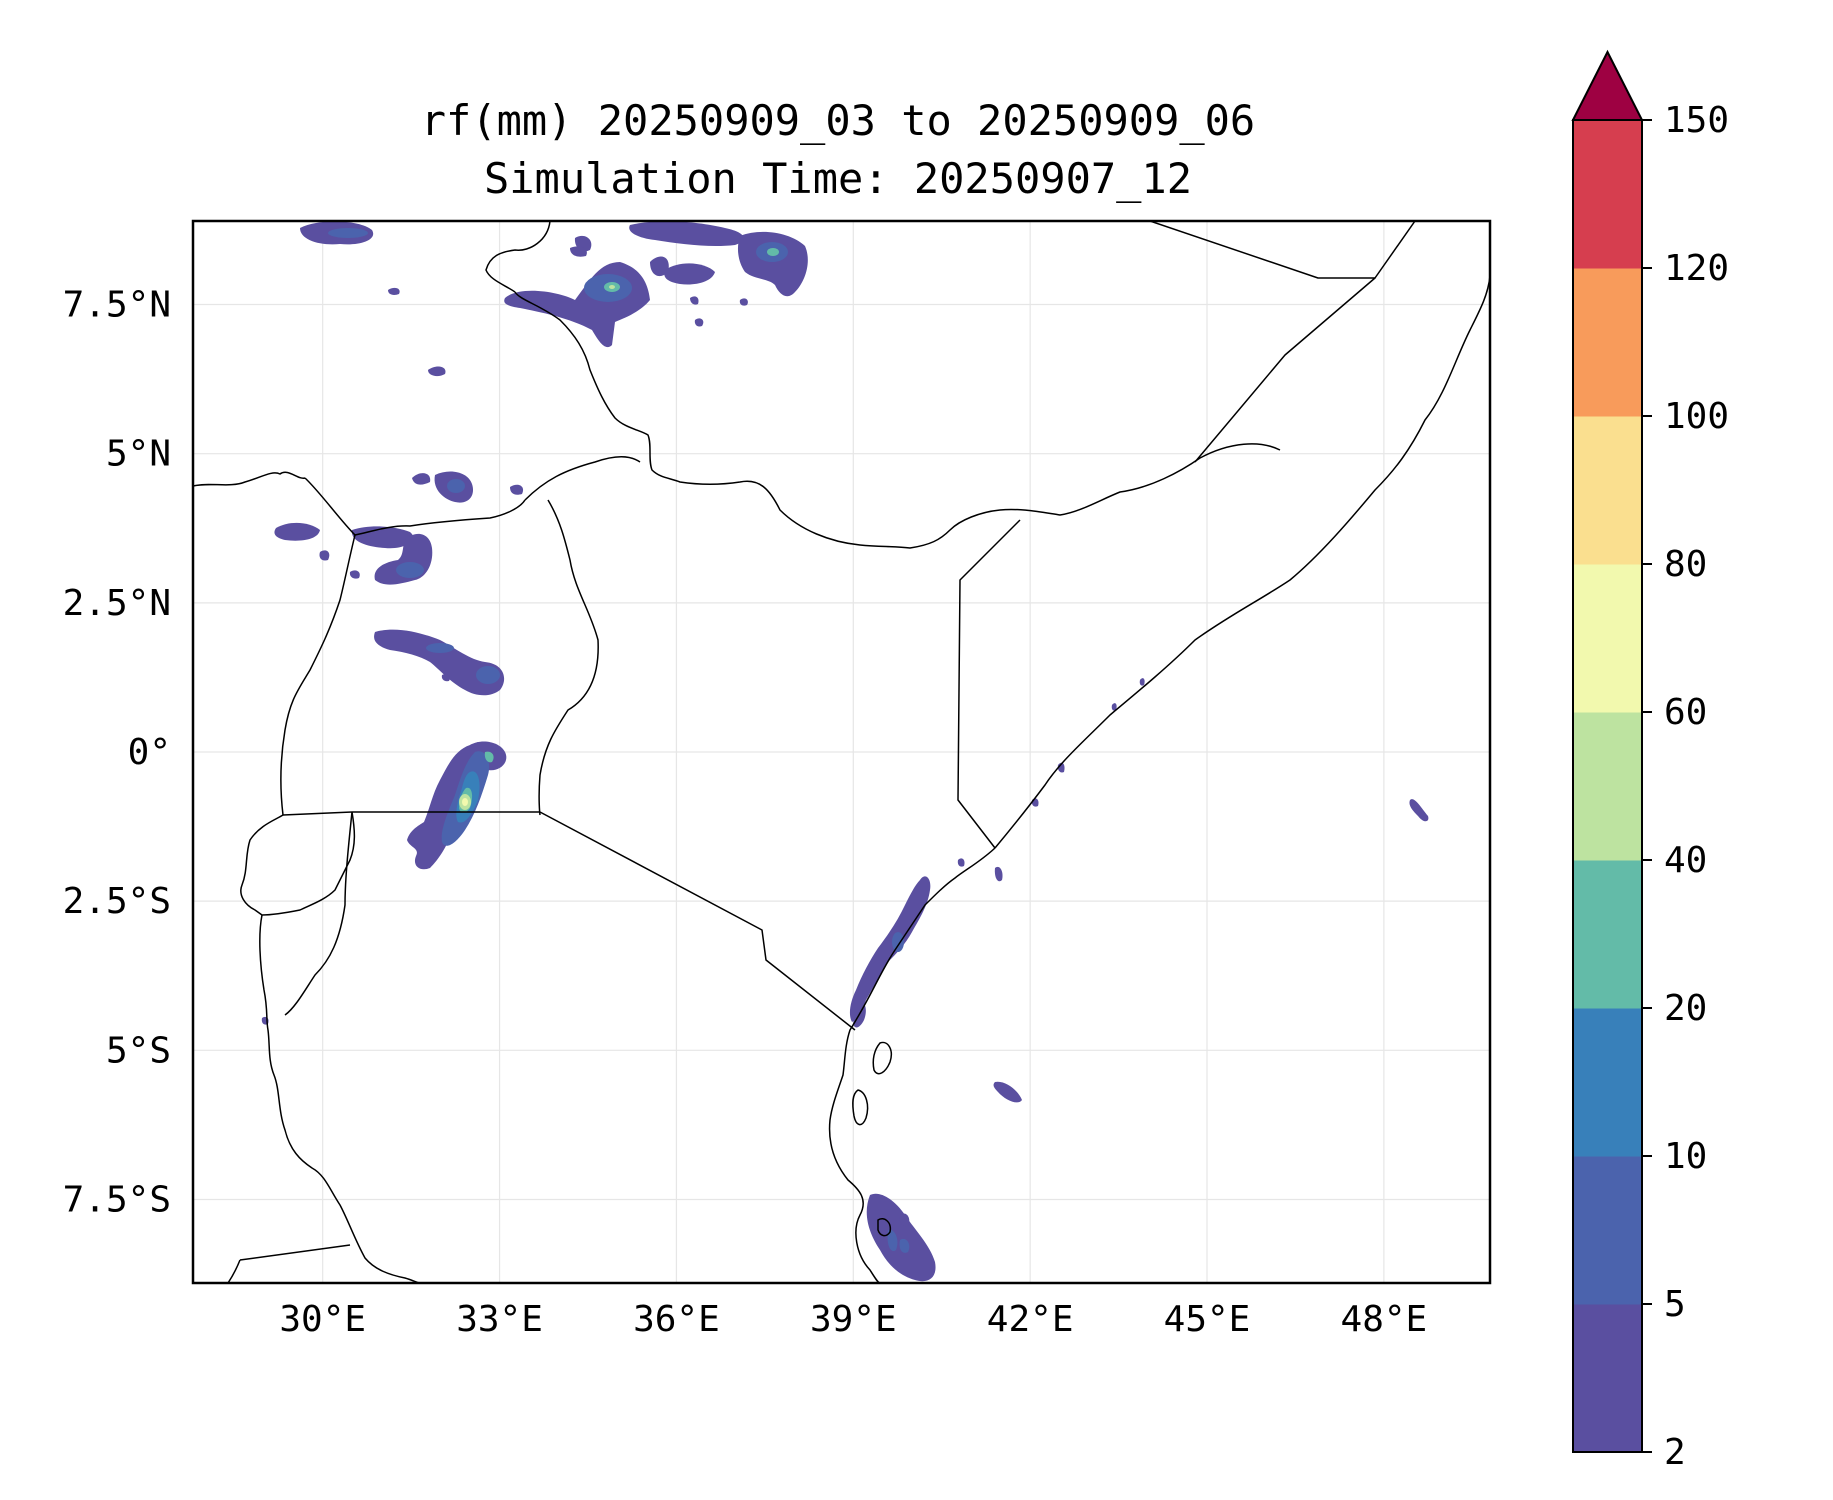 This screenshot has height=1500, width=1833. What do you see at coordinates (912, 1065) in the screenshot?
I see `coastline-east-africa` at bounding box center [912, 1065].